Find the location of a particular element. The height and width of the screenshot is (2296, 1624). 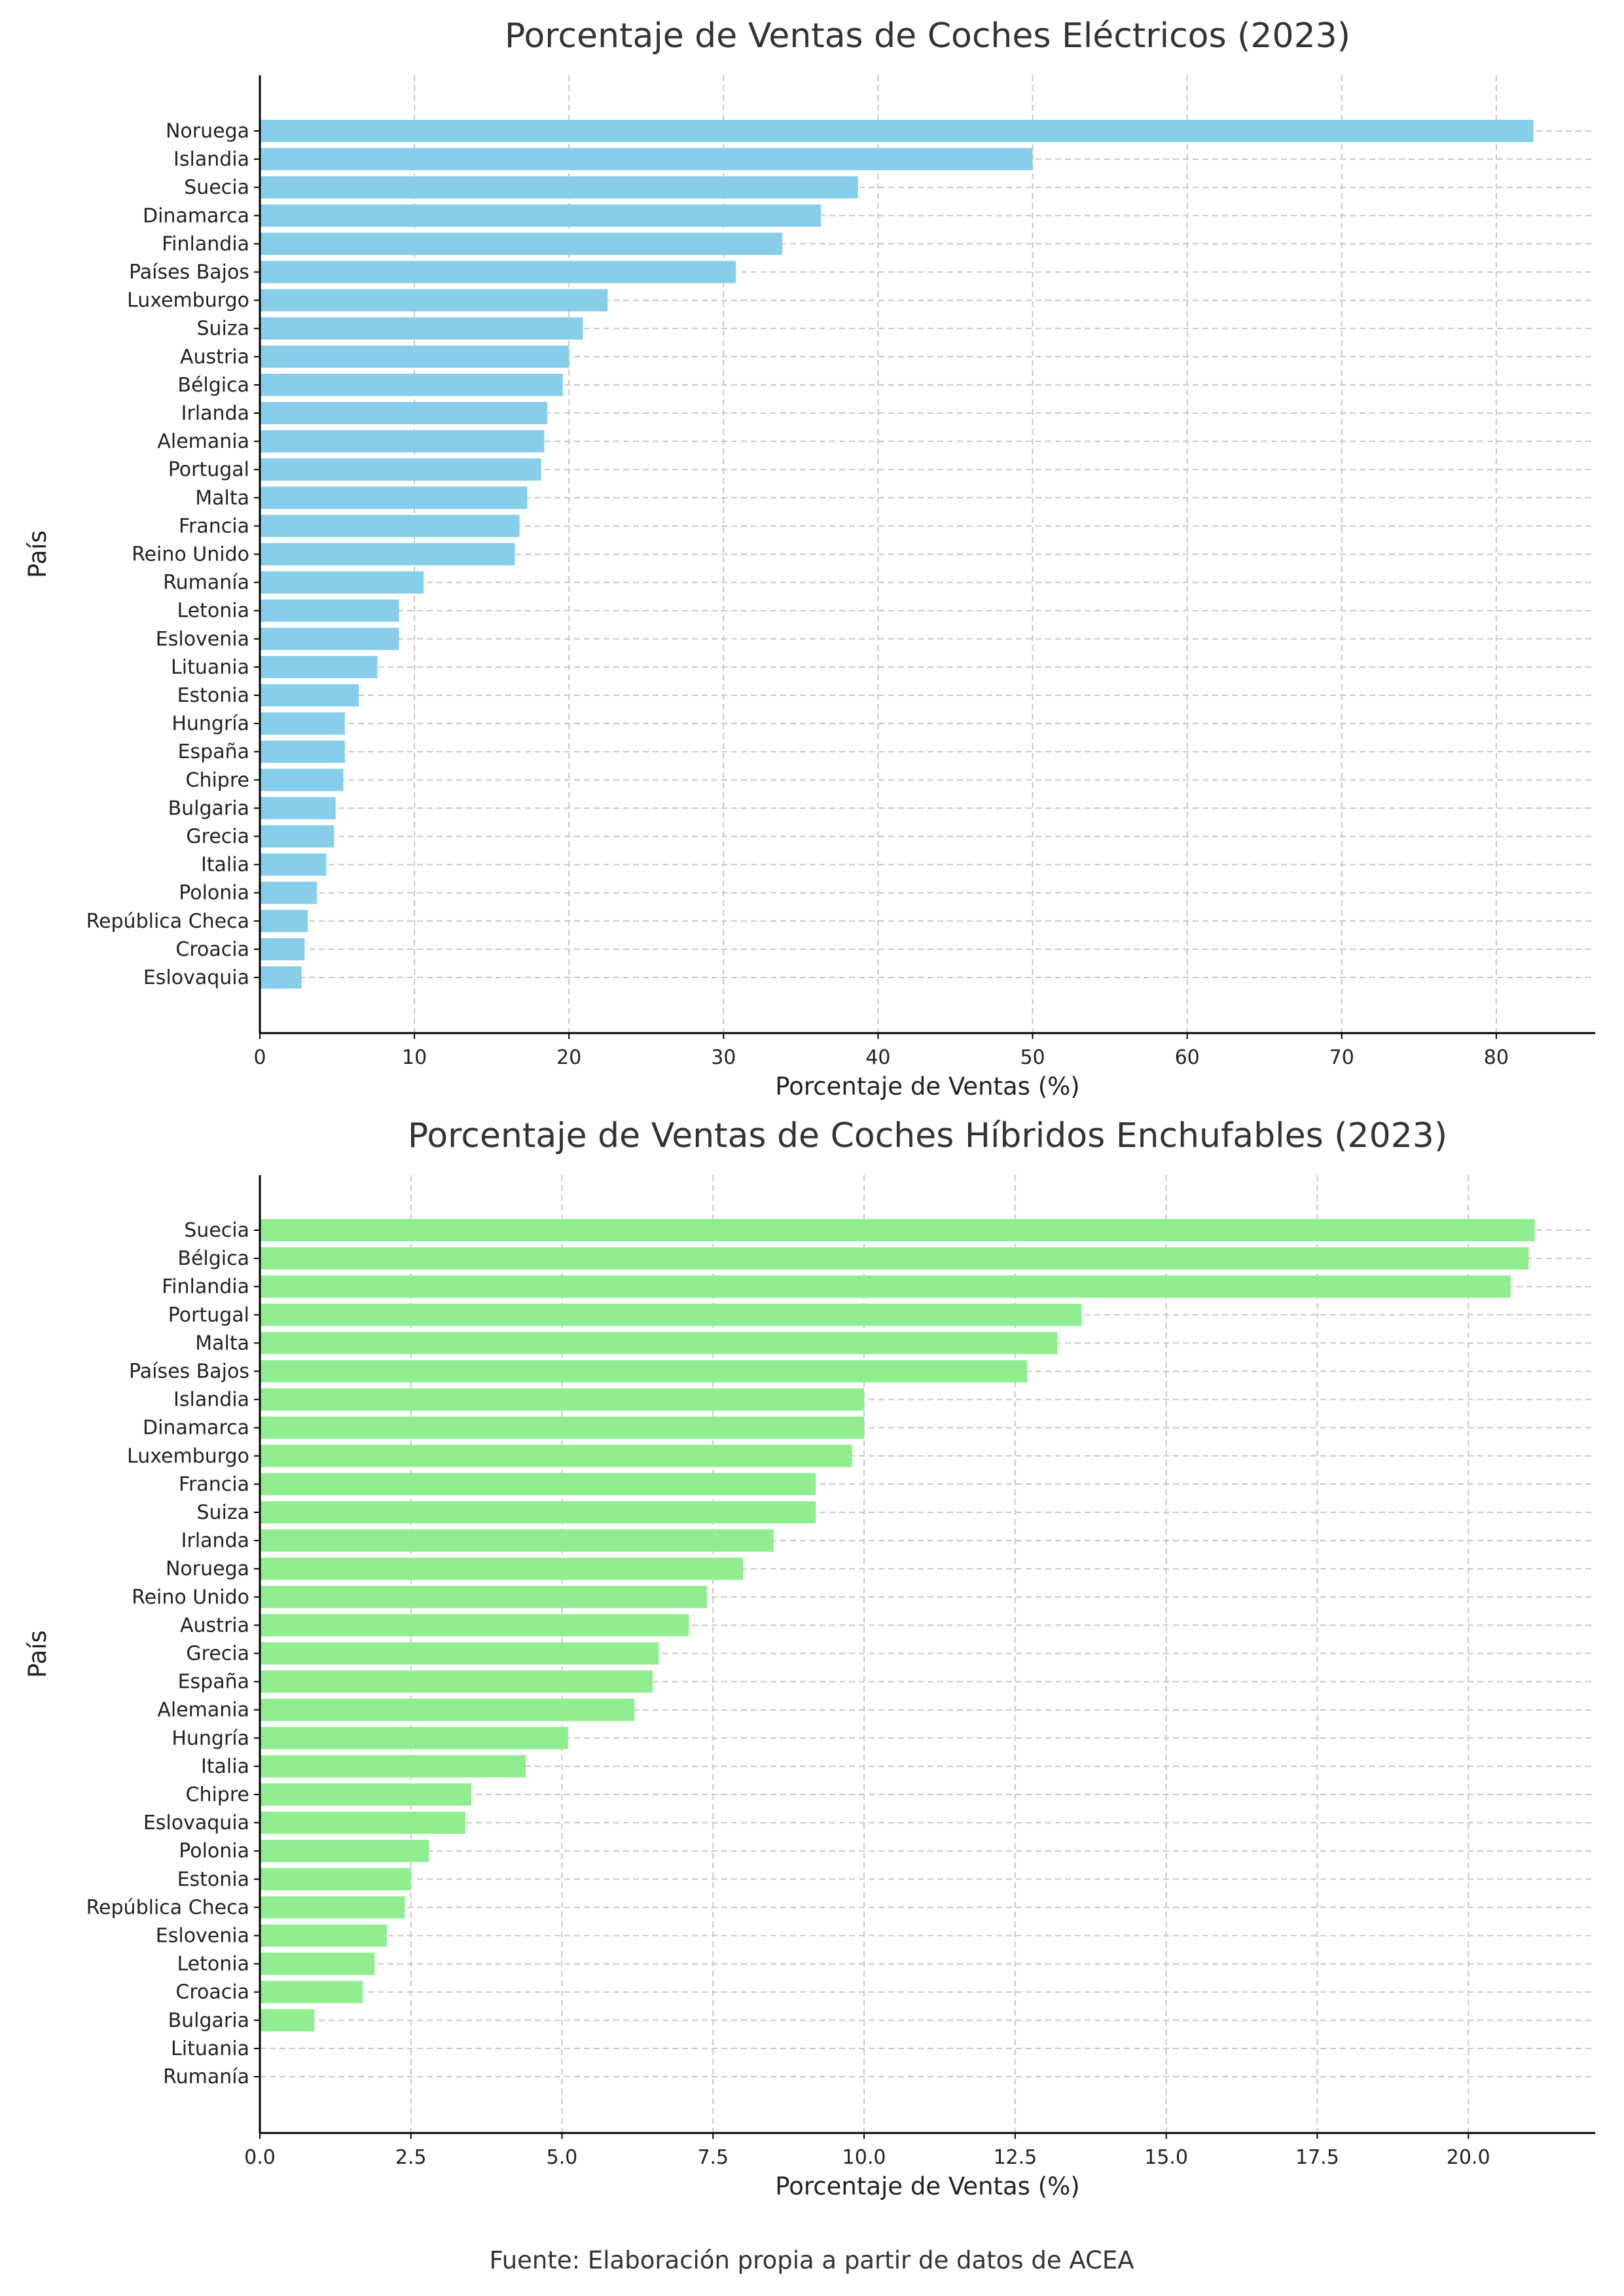

y-tick-label-belgica: Bélgica is located at coordinates (213, 1258).